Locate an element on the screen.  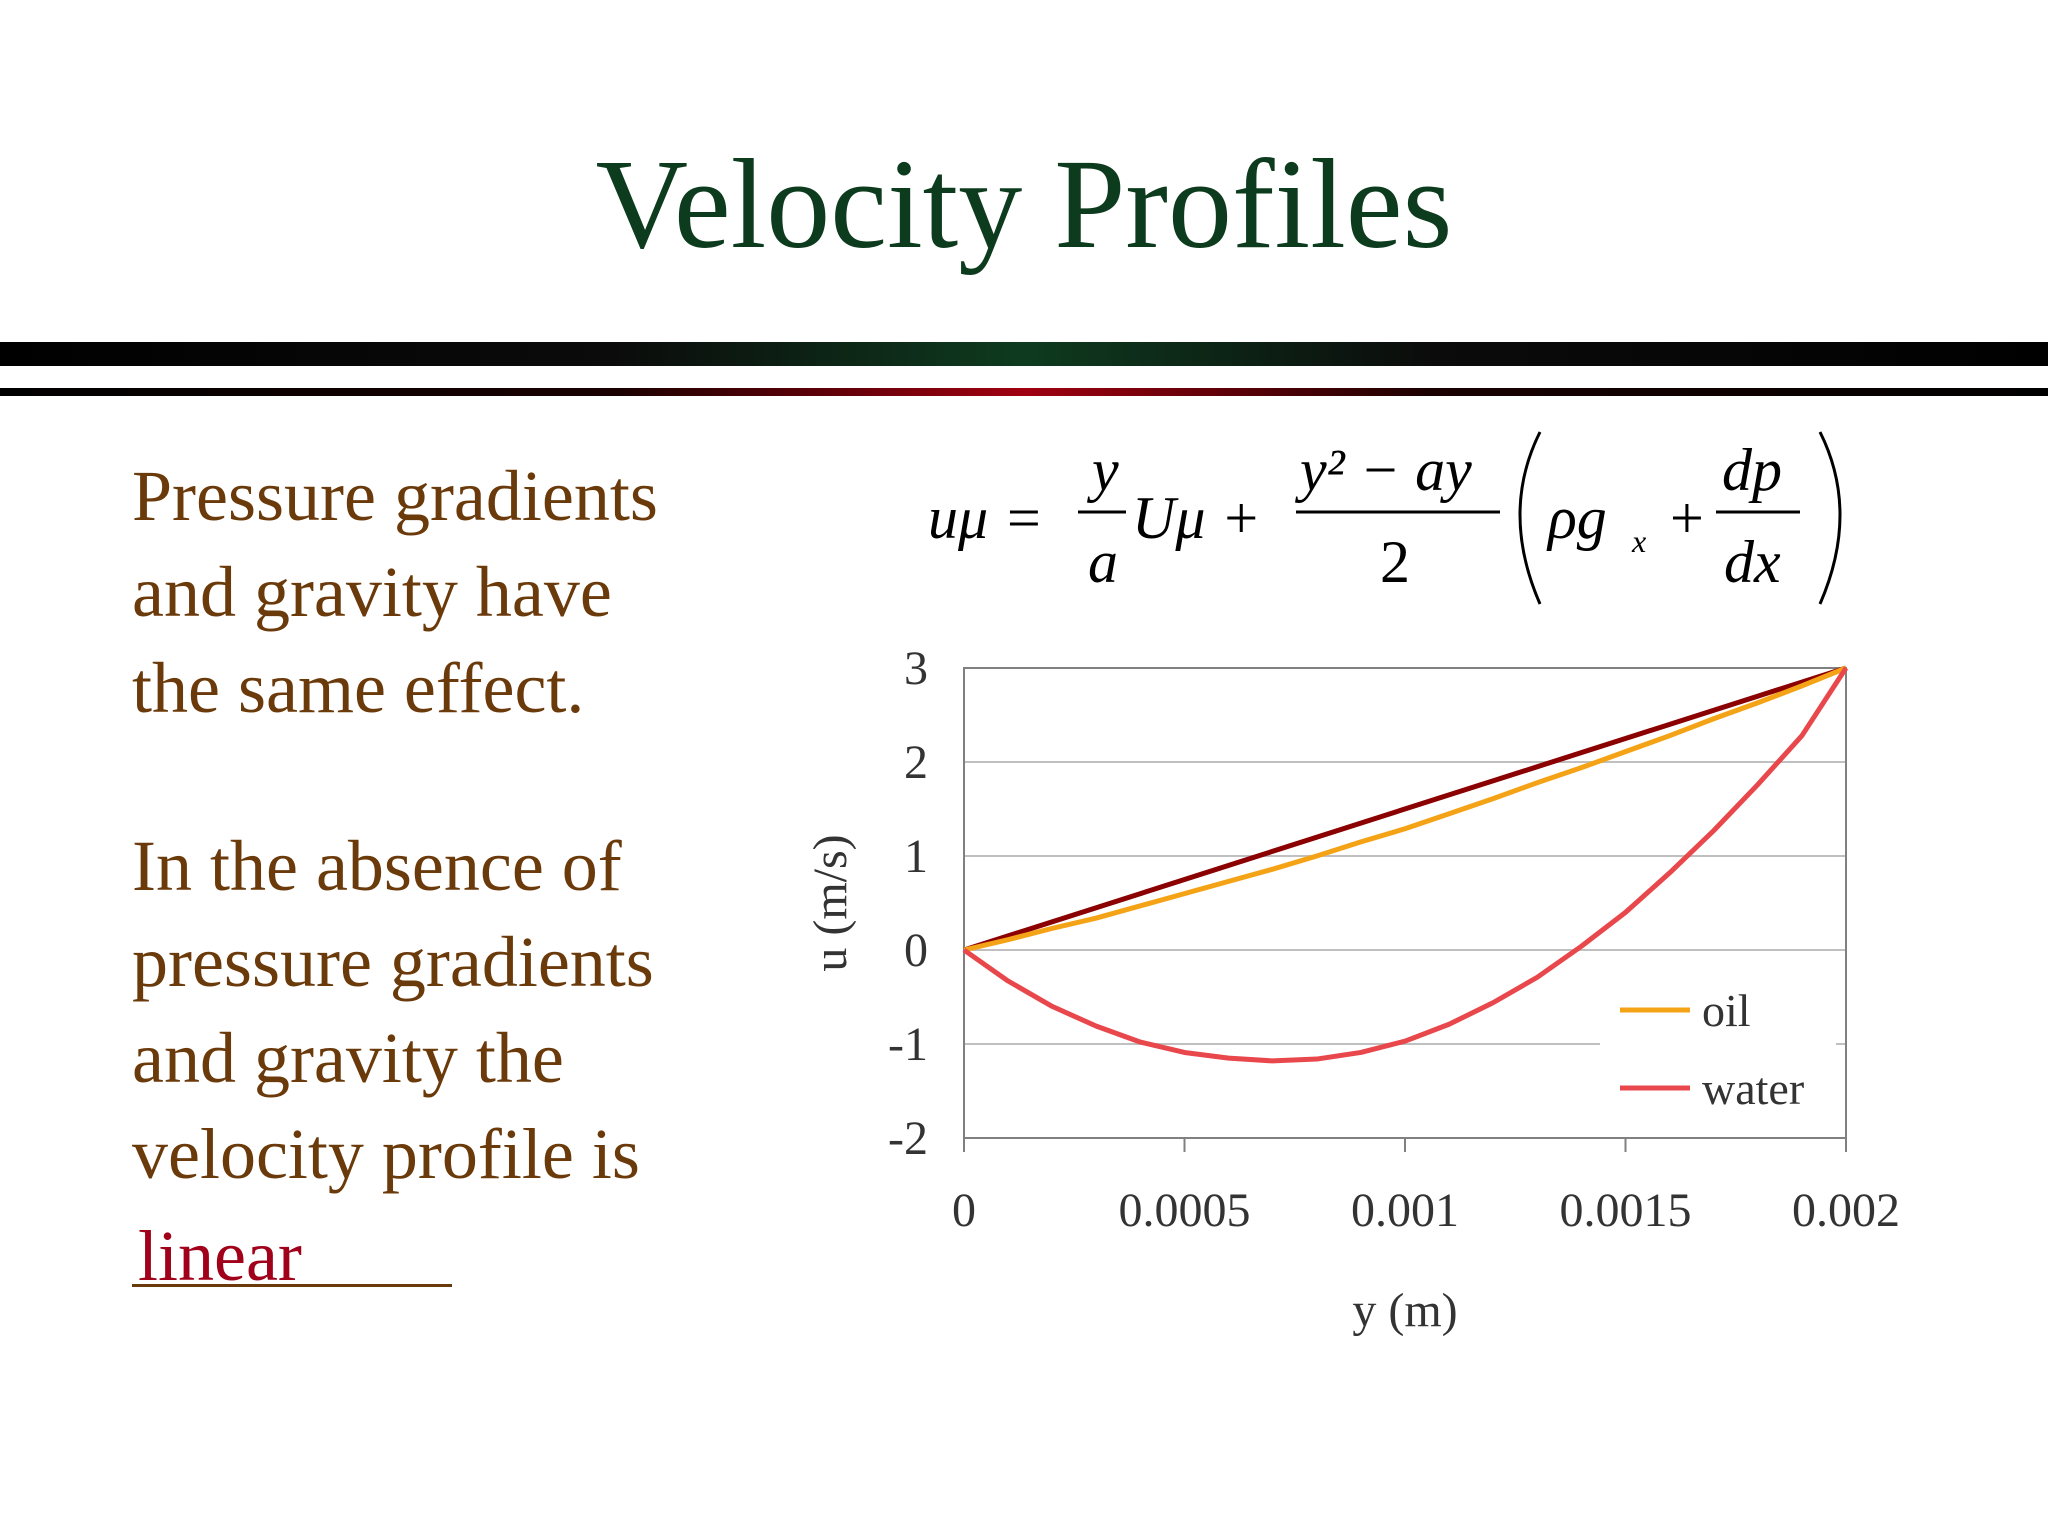
velocity-equation: uμ = y a Uμ + y² − ay 2 ρg x + dp dx is located at coordinates (1385, 518).